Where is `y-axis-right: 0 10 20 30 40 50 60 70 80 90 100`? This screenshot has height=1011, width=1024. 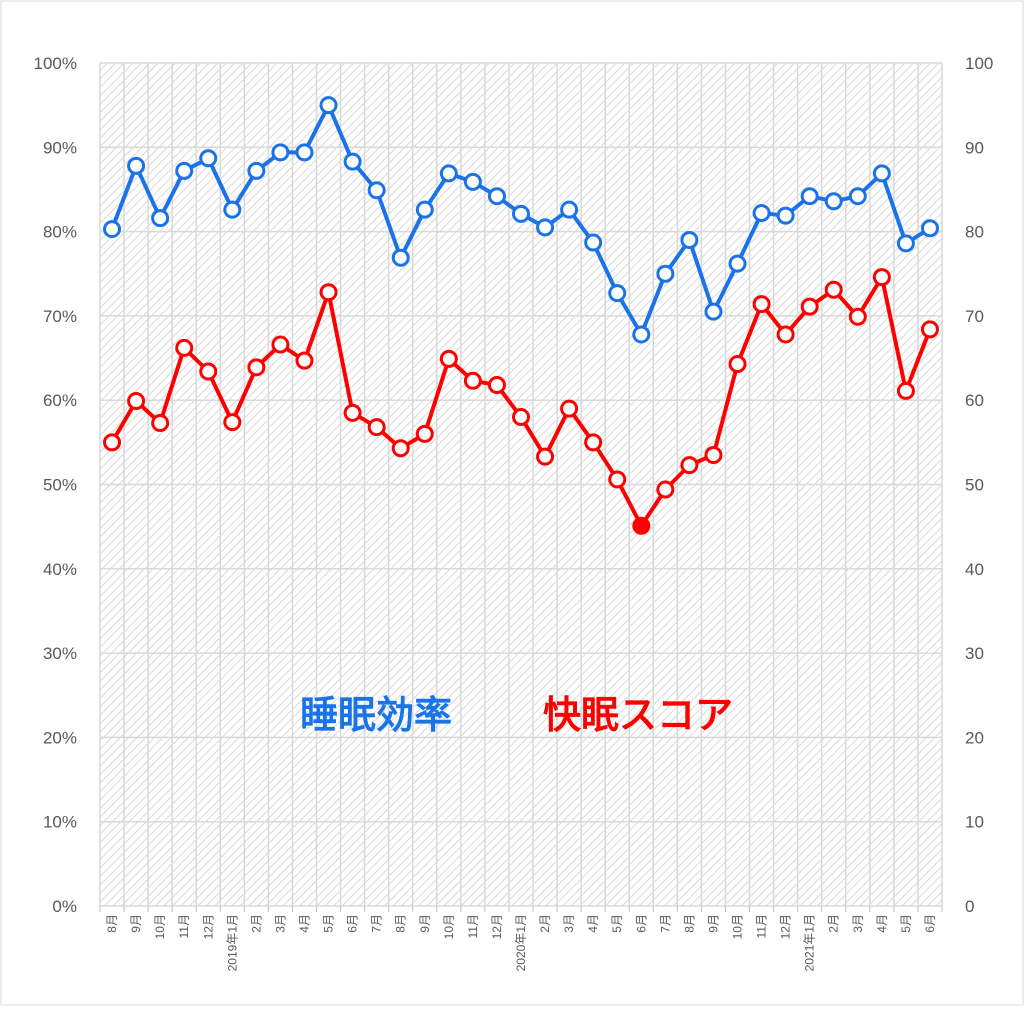
y-axis-right: 0 10 20 30 40 50 60 70 80 90 100 is located at coordinates (979, 485).